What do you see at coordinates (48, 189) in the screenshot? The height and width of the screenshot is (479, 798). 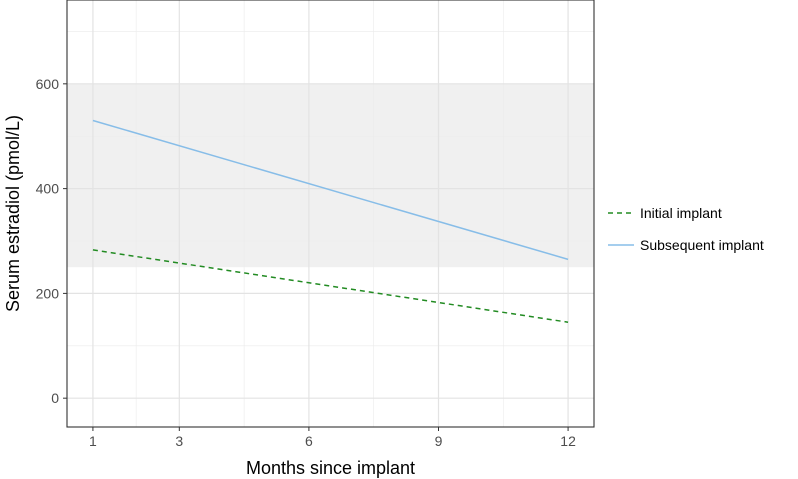 I see `y-tick-label: 400` at bounding box center [48, 189].